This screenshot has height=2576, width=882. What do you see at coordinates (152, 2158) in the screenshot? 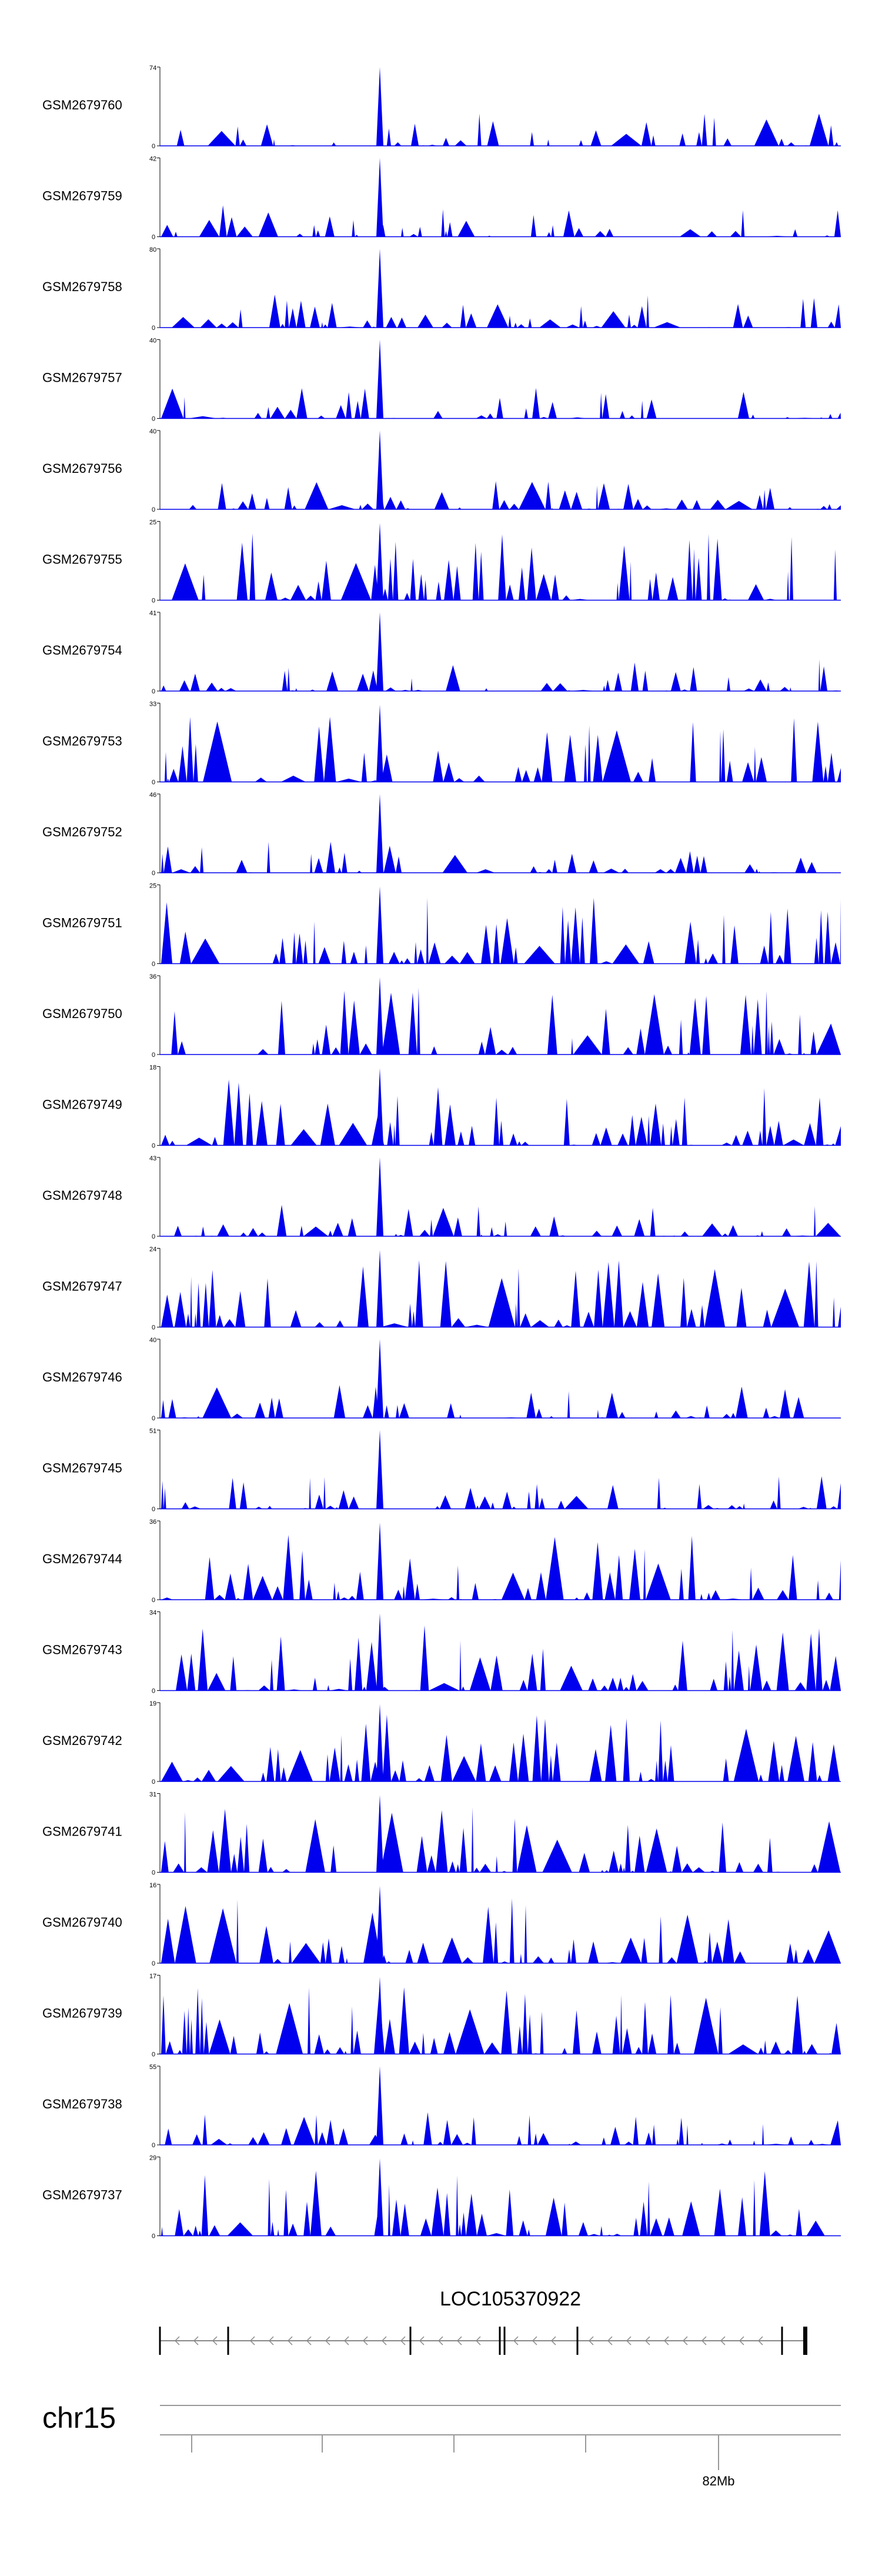
I see `y-axis-max-label: 29` at bounding box center [152, 2158].